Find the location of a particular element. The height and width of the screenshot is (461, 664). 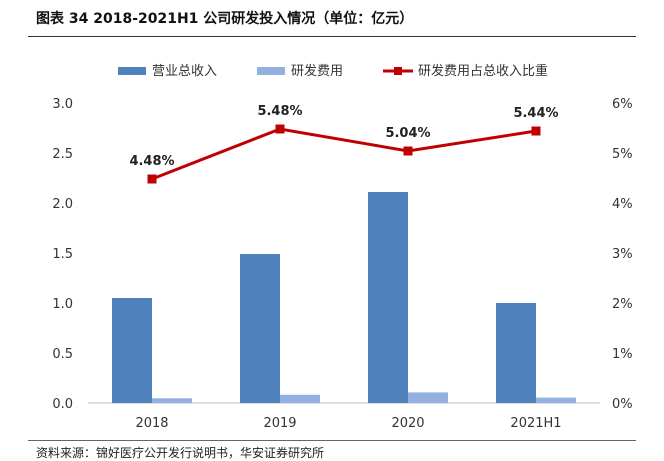

y-right-tick-label: 4% is located at coordinates (622, 204).